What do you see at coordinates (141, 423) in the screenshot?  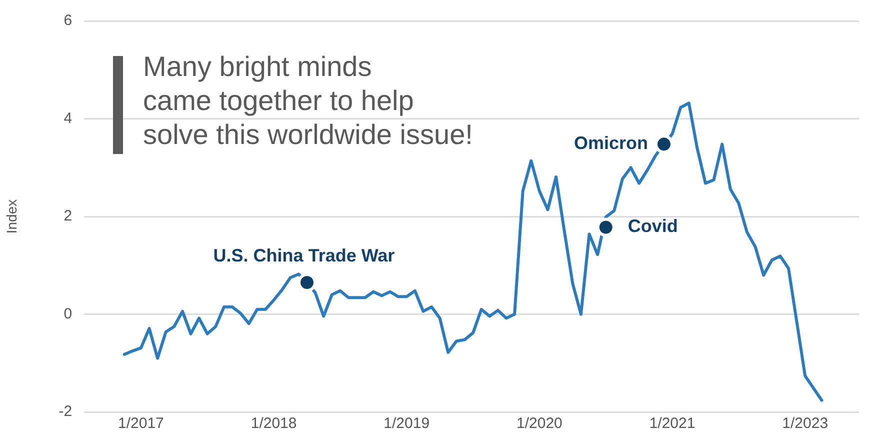 I see `x-tick-label: 1/2017` at bounding box center [141, 423].